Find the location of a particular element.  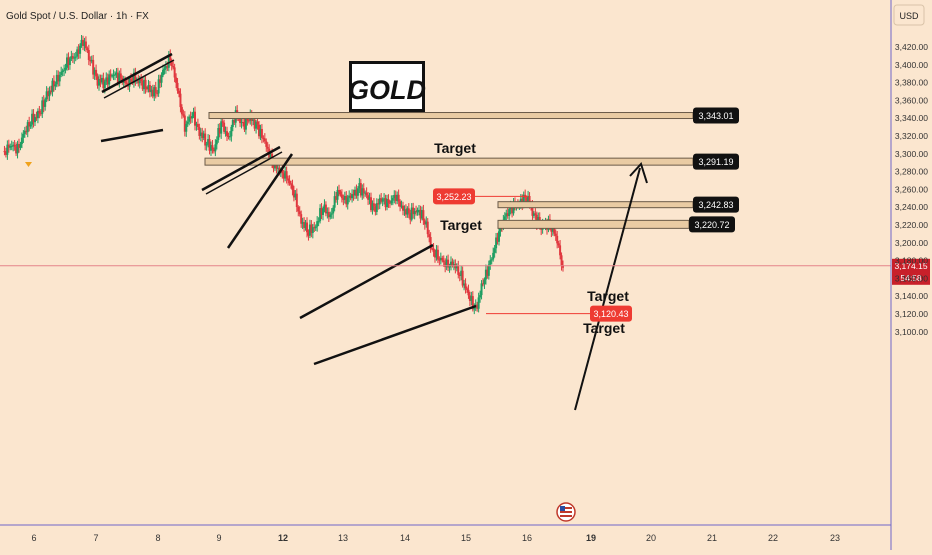

trendline-upper-2b is located at coordinates (244, 173).